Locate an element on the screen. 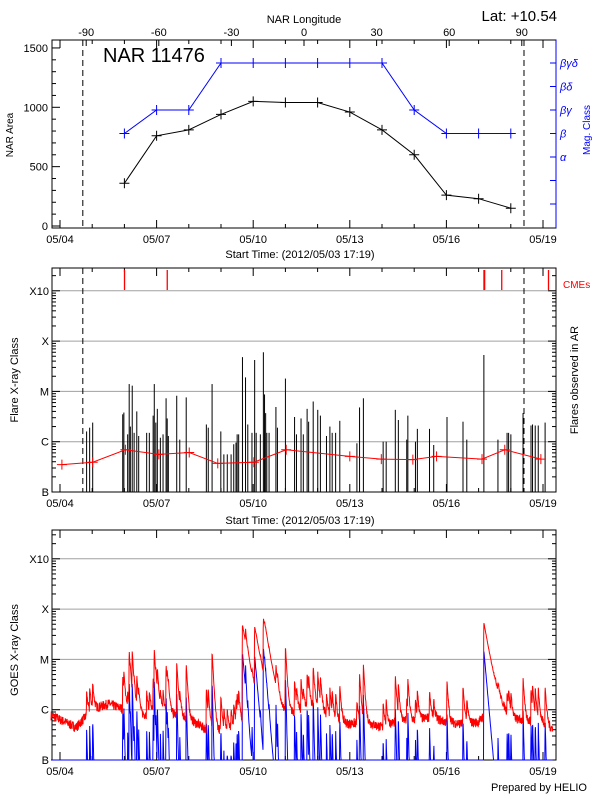 The width and height of the screenshot is (600, 800). top-axis-tick-label: -30 is located at coordinates (231, 33).